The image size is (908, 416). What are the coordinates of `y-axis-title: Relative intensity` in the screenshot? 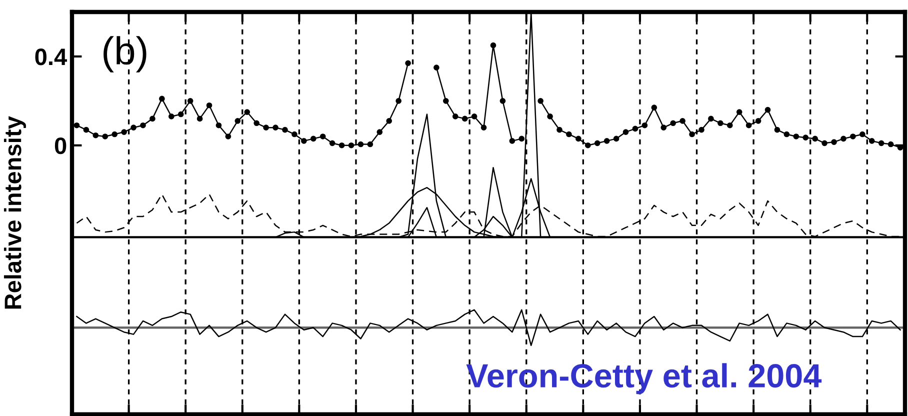 It's located at (15, 212).